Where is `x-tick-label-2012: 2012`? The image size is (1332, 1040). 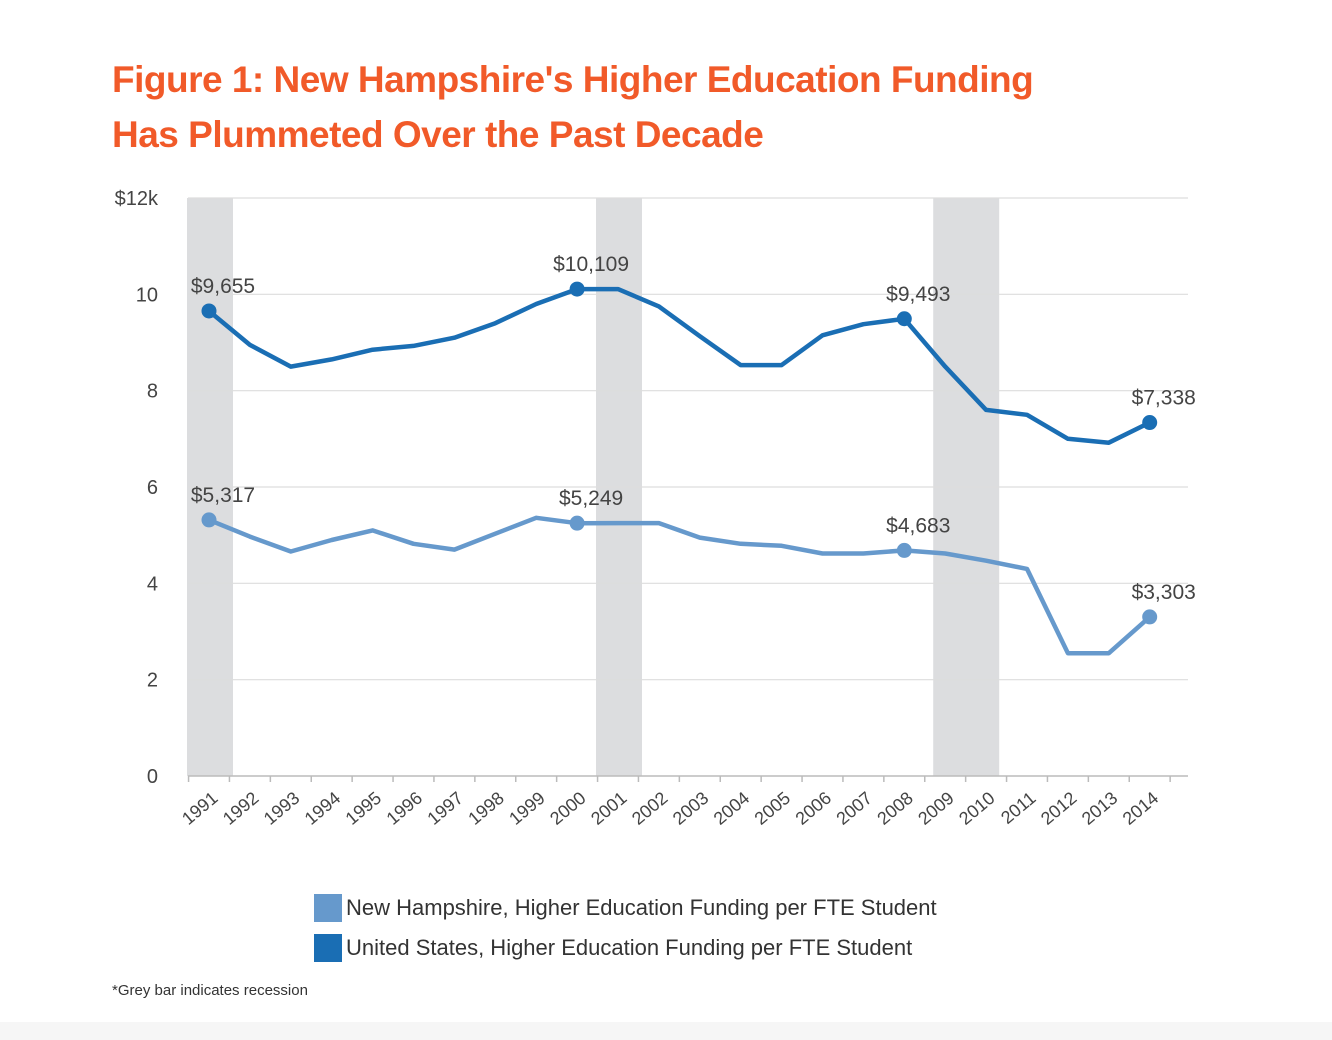 x-tick-label-2012: 2012 is located at coordinates (1059, 808).